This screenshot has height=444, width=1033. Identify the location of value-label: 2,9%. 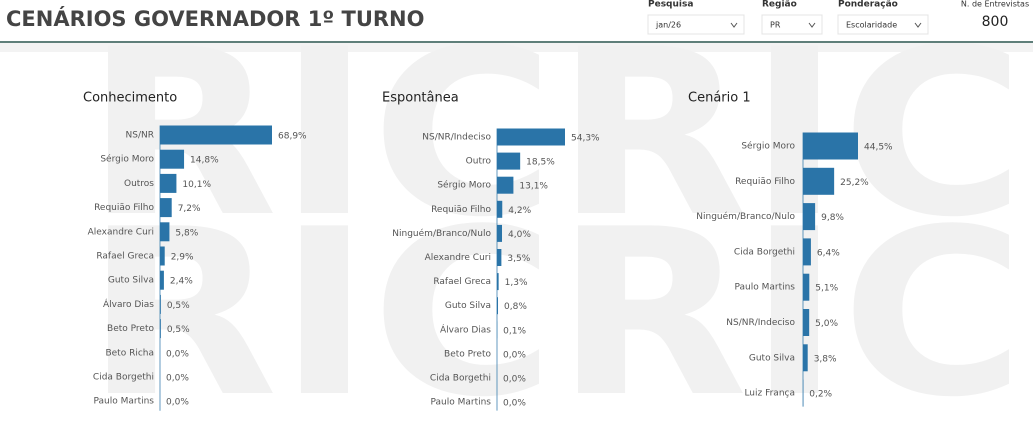
(182, 258).